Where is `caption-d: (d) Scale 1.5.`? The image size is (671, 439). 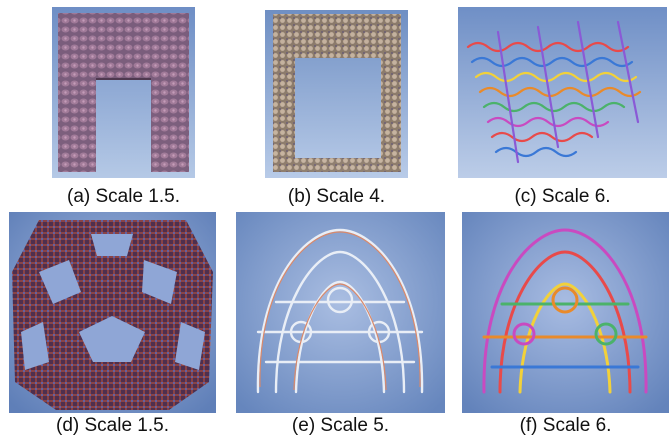
caption-d: (d) Scale 1.5. is located at coordinates (112, 425).